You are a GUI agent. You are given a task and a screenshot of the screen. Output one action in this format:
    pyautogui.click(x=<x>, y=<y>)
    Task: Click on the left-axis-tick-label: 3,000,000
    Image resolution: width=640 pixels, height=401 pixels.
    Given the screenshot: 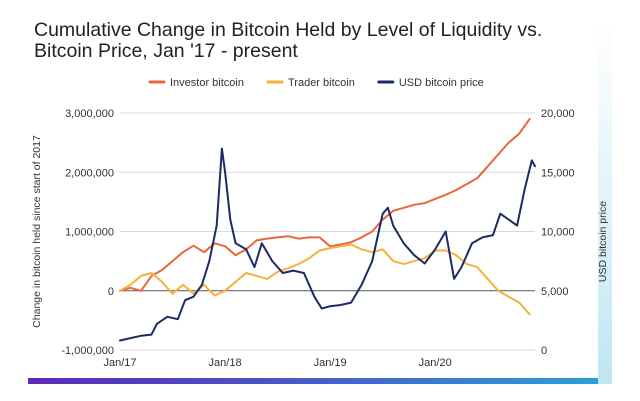 What is the action you would take?
    pyautogui.click(x=89, y=114)
    